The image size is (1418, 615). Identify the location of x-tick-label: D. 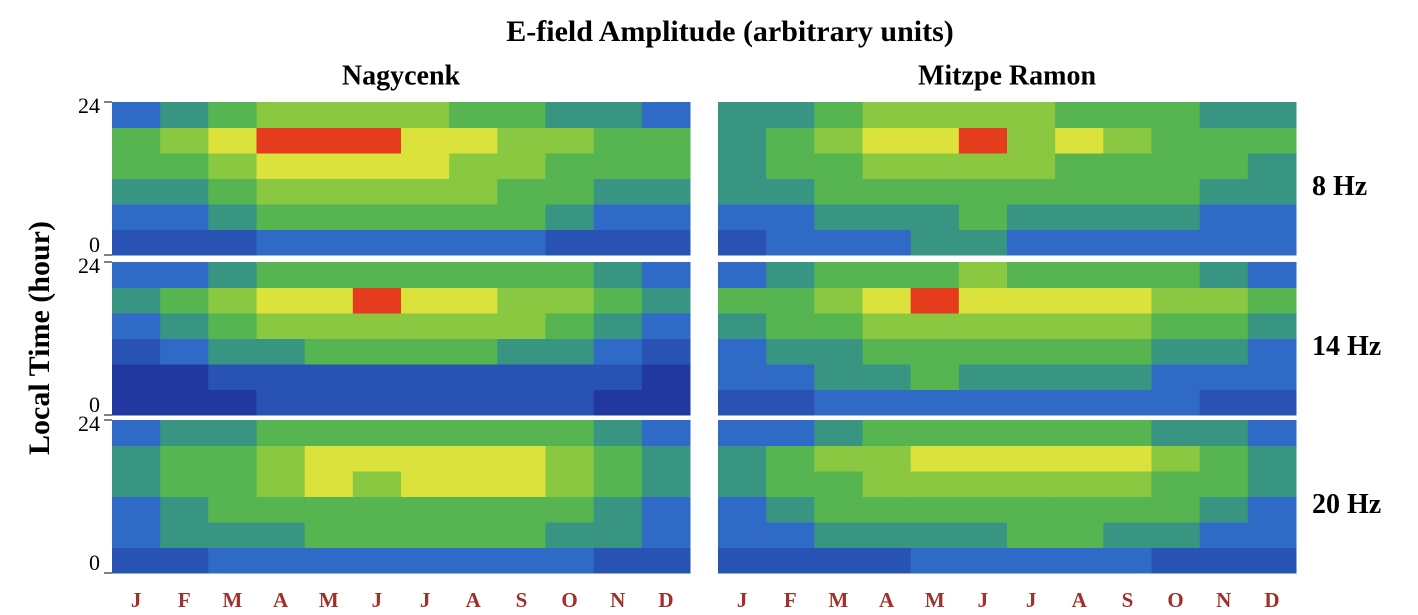
(1271, 600).